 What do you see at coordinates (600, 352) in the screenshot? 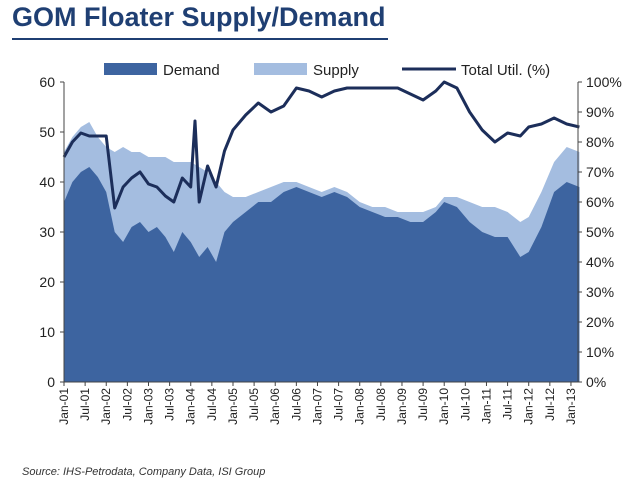
I see `right-tick-label: 10%` at bounding box center [600, 352].